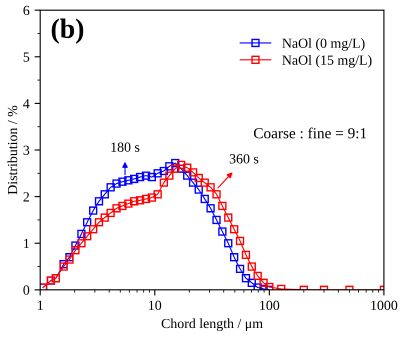 This screenshot has width=402, height=339. I want to click on annotation: 180 s, so click(125, 147).